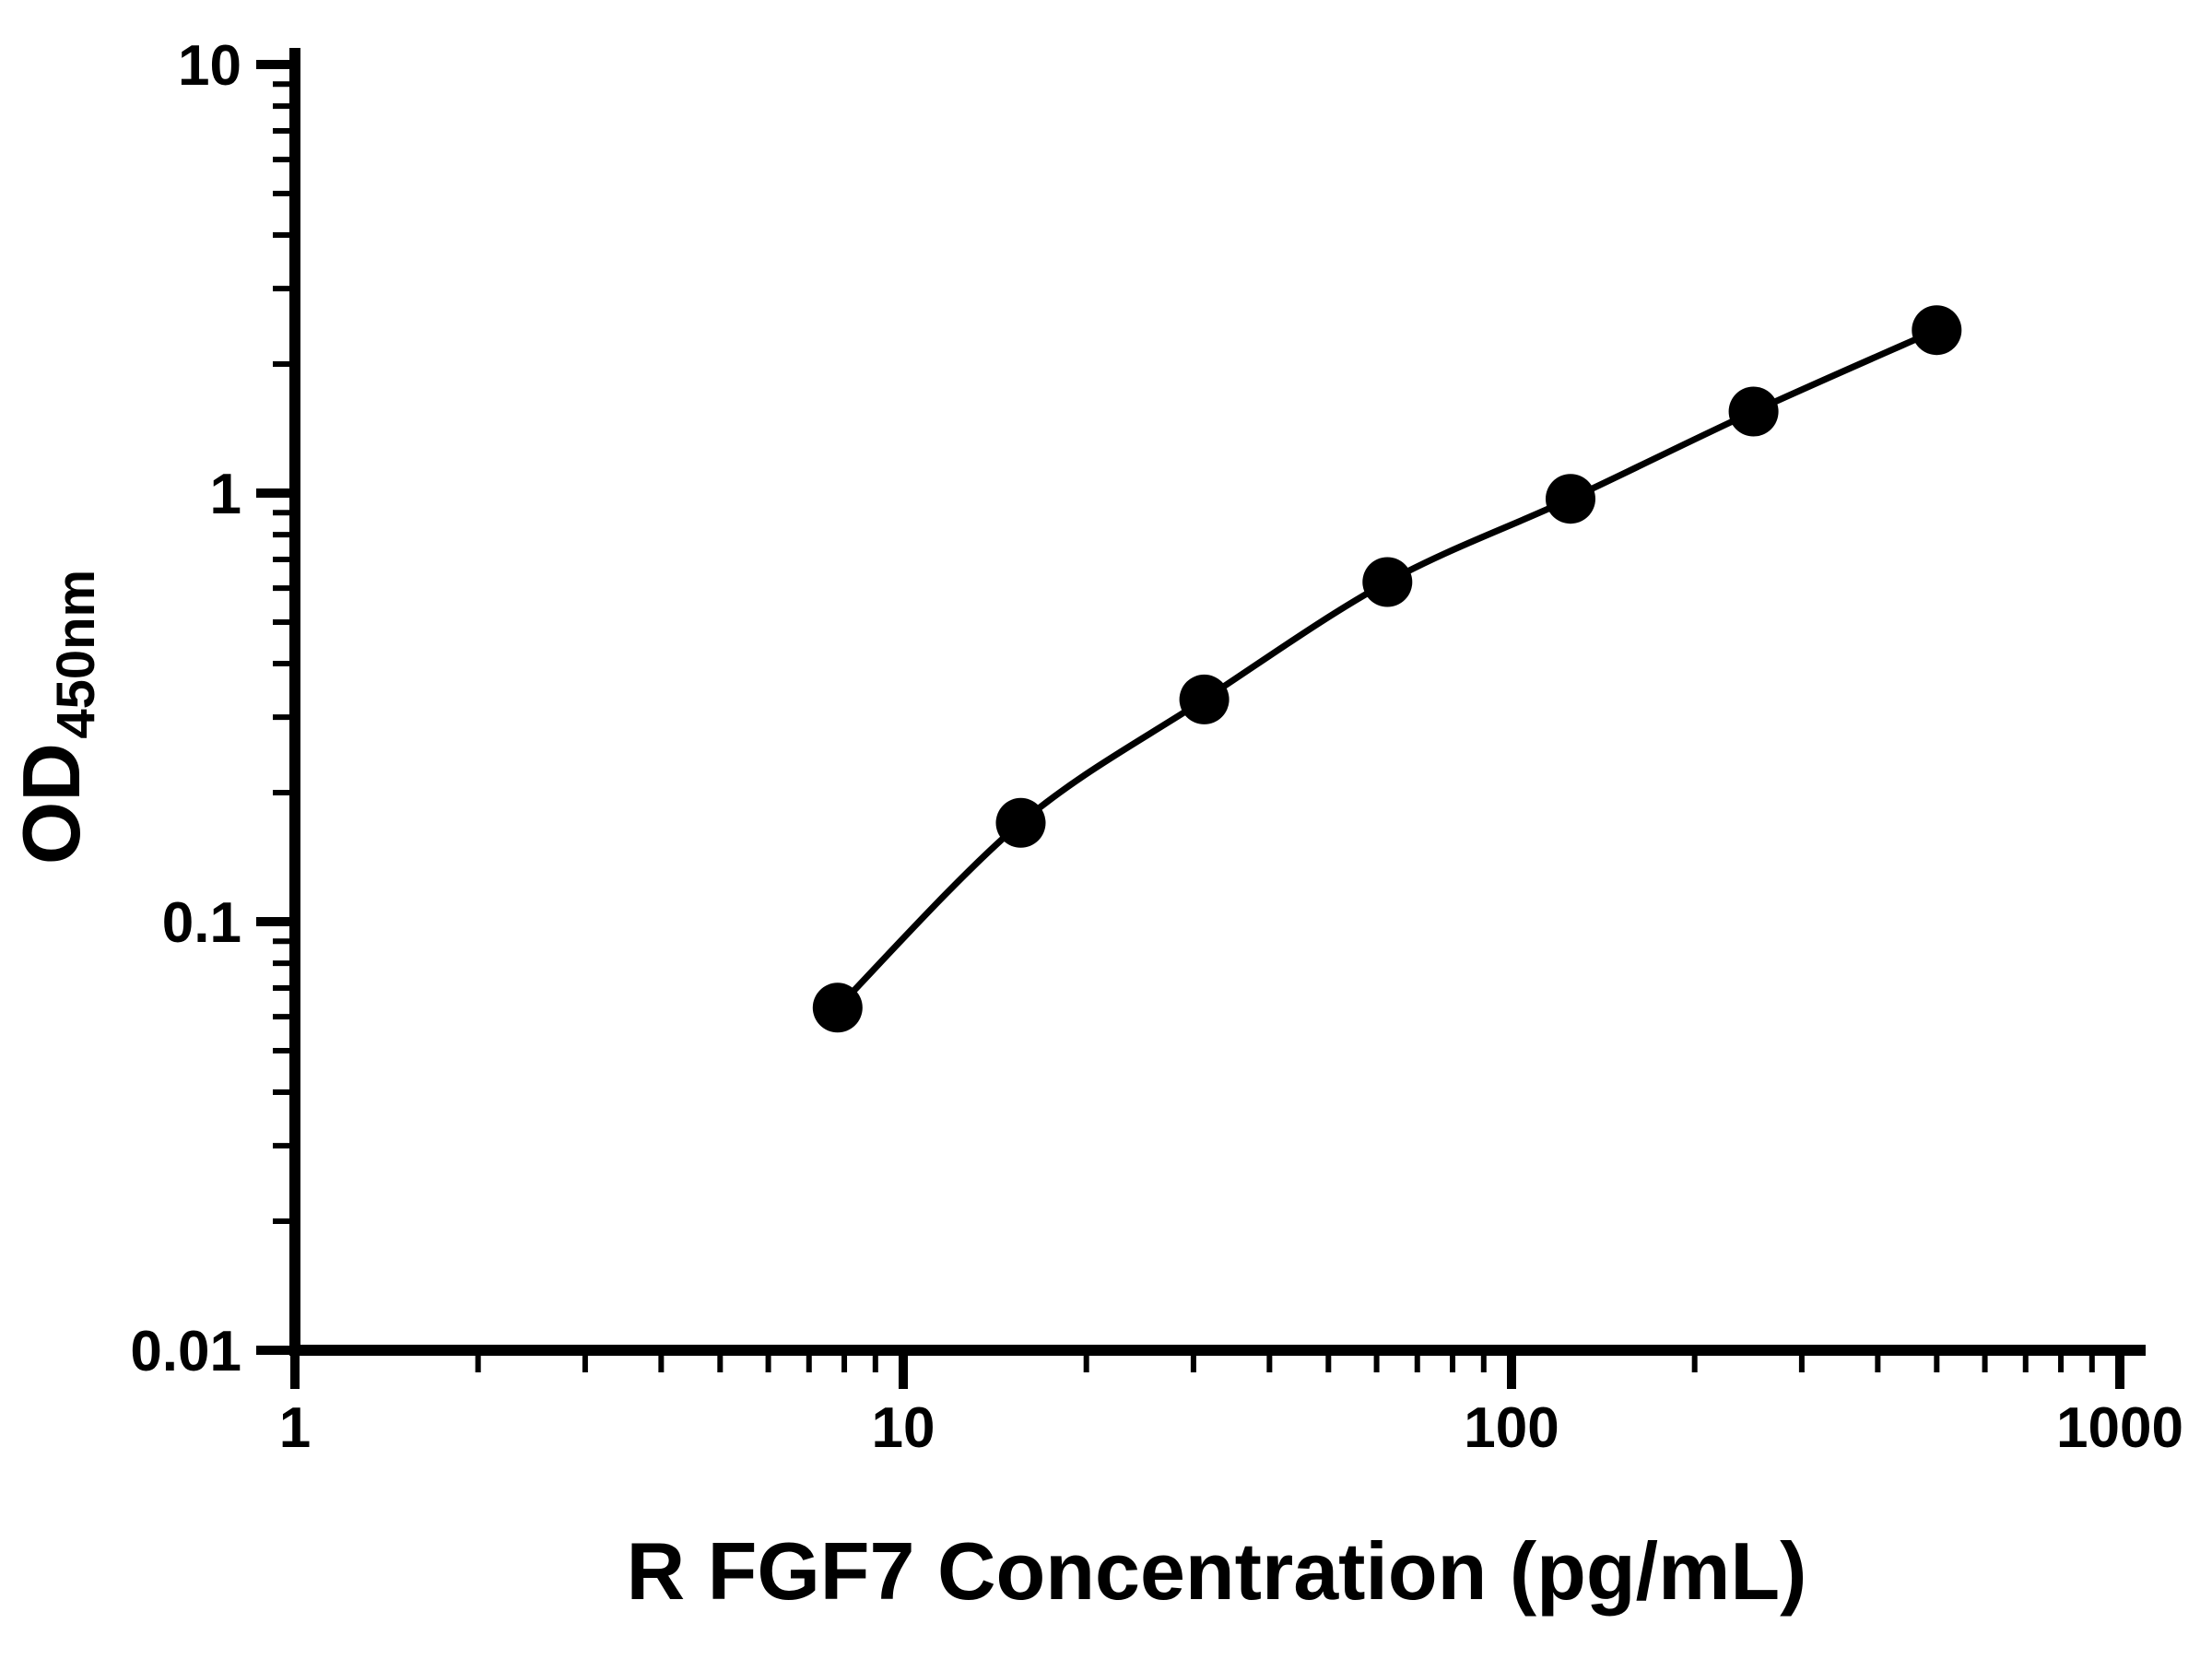 The width and height of the screenshot is (2212, 1659). Describe the element at coordinates (295, 1428) in the screenshot. I see `x-tick-label: 1` at that location.